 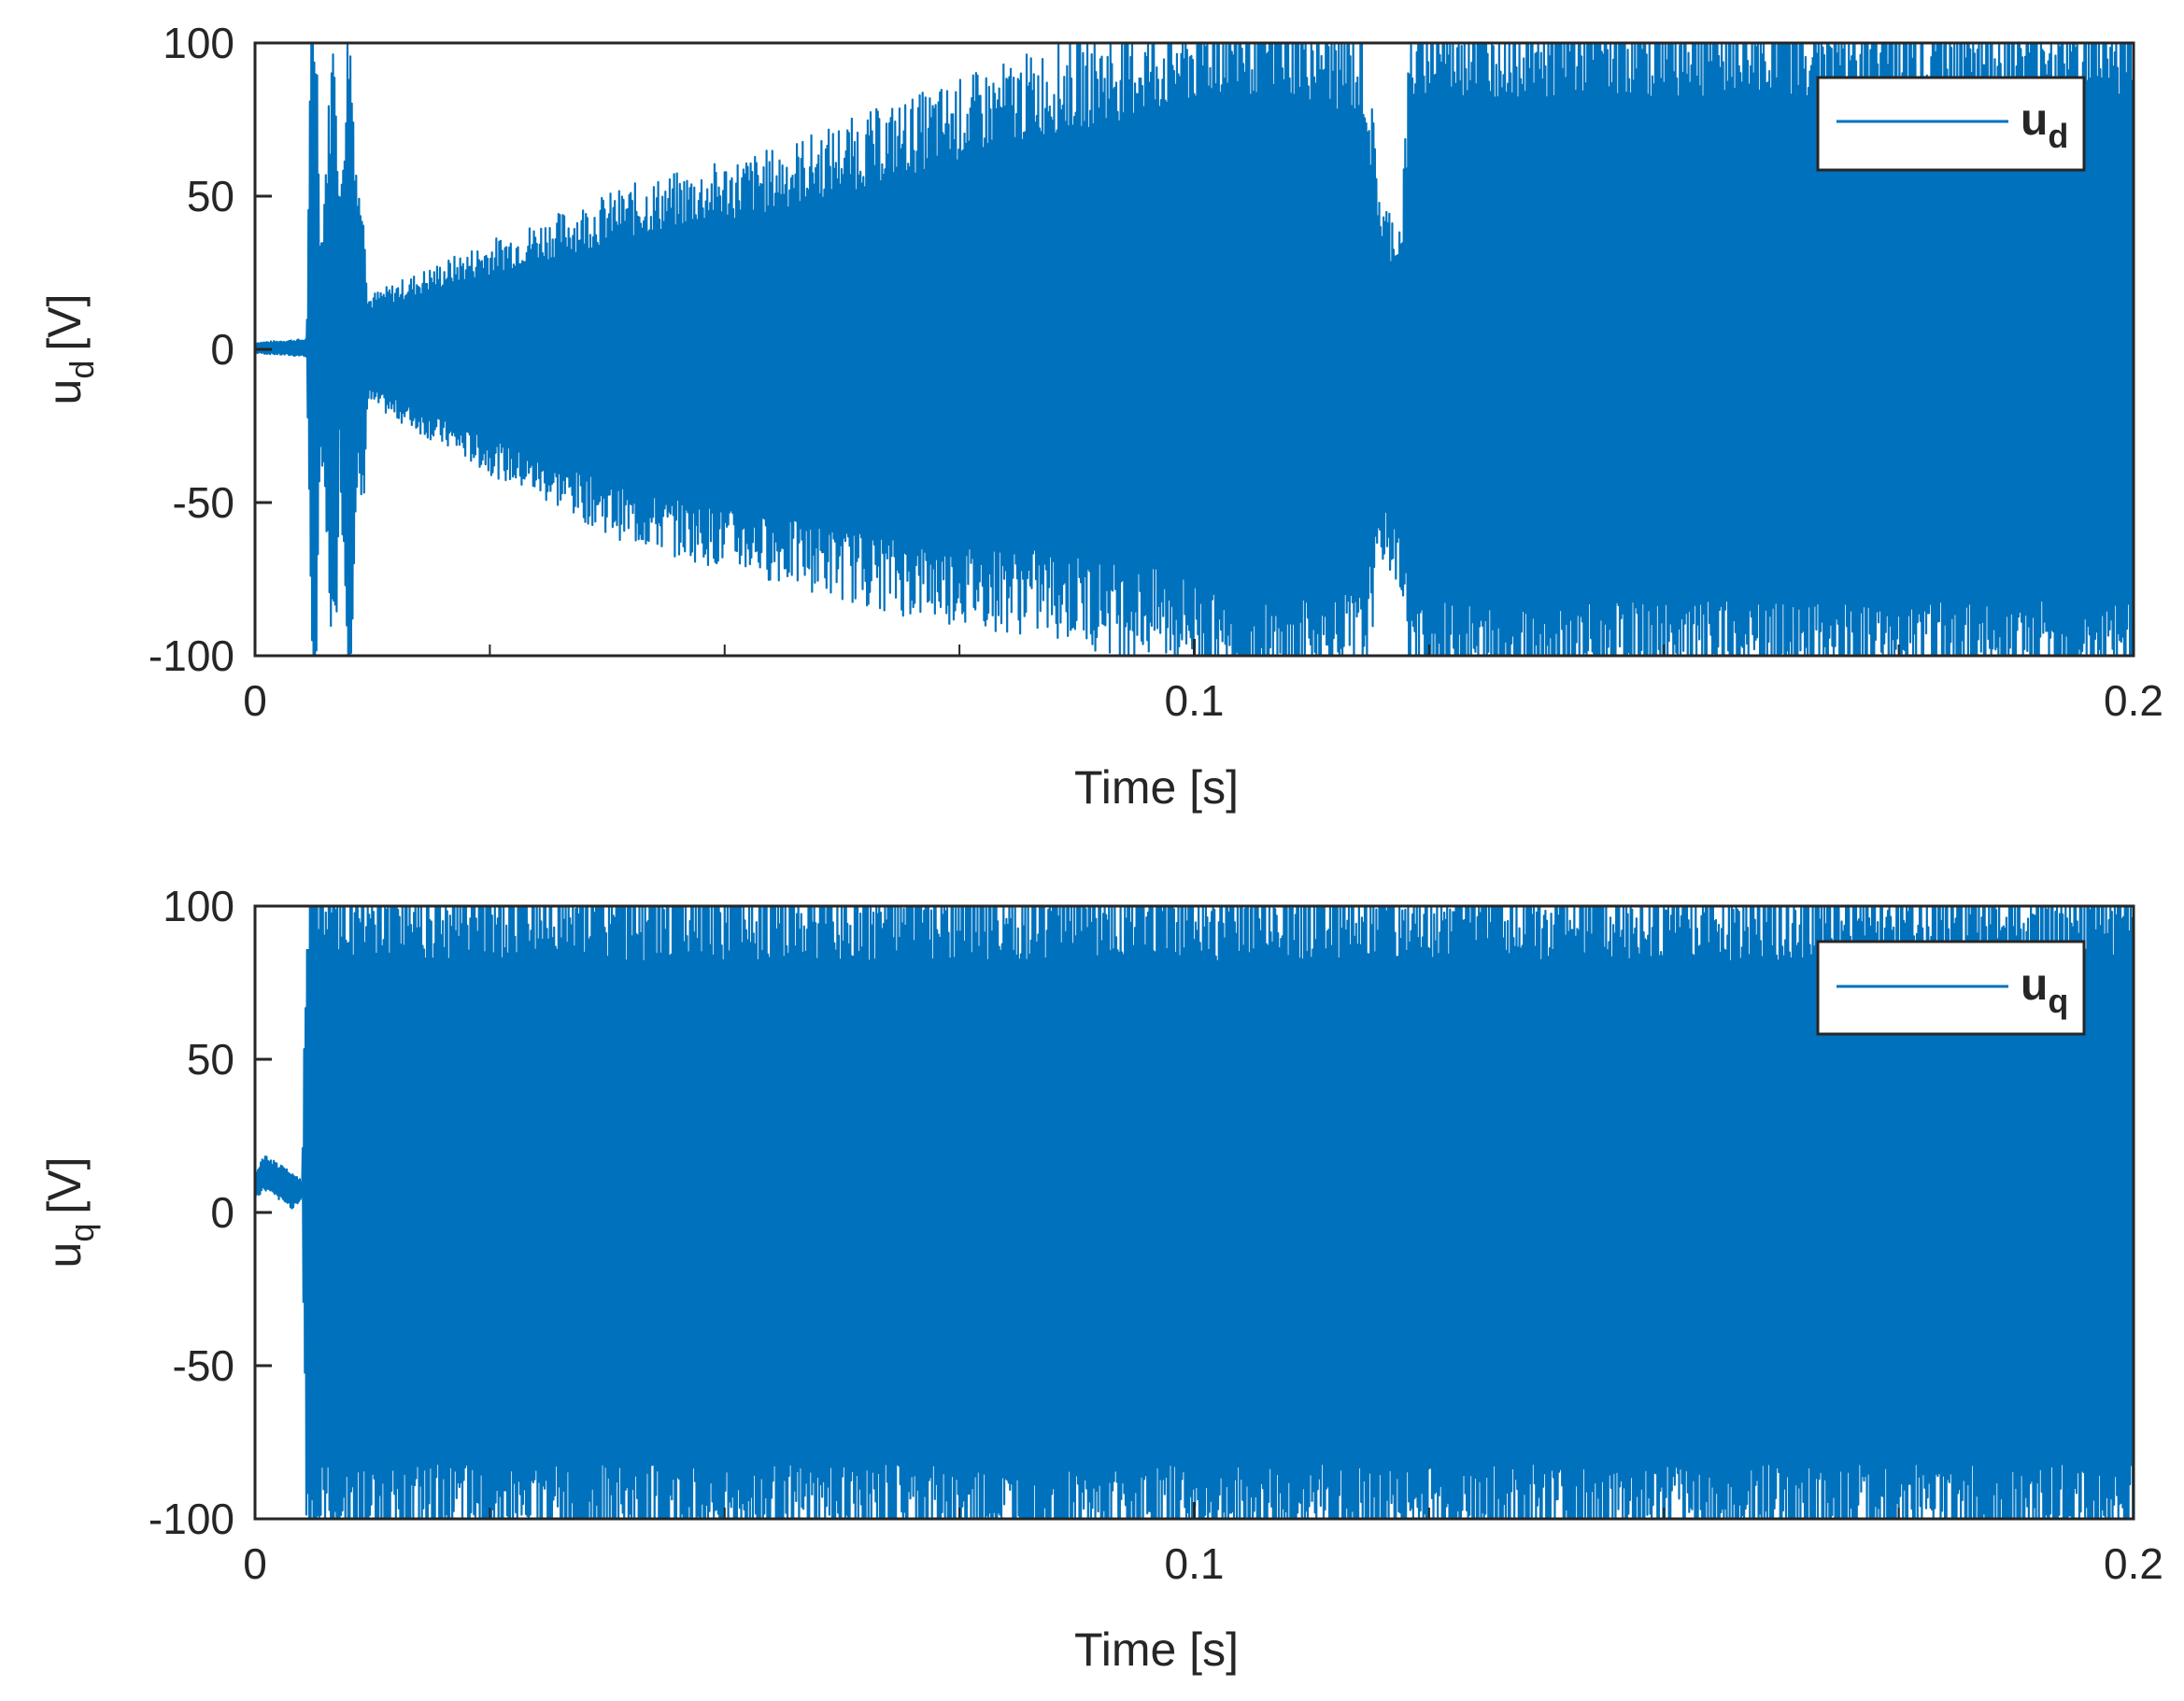 What do you see at coordinates (82, 1233) in the screenshot?
I see `y-axis-label-subscript: q` at bounding box center [82, 1233].